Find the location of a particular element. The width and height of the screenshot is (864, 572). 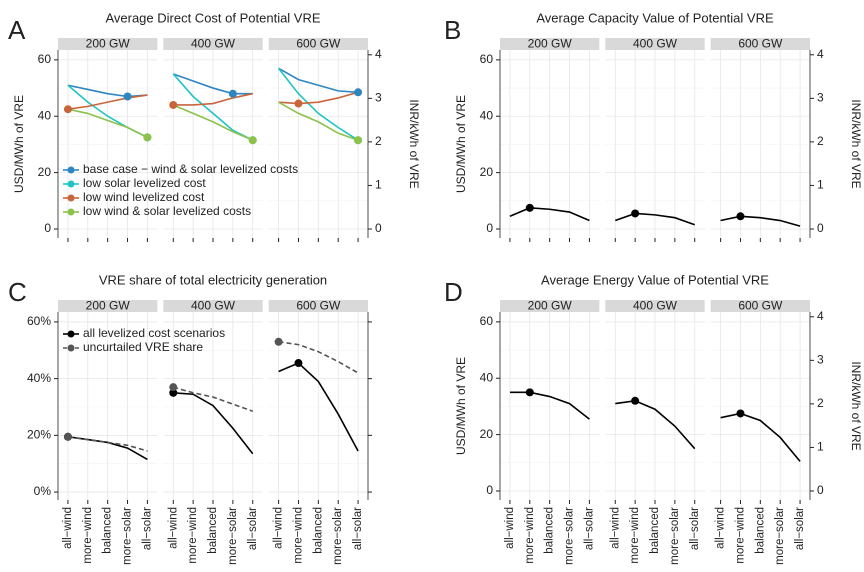

panel-letter: C is located at coordinates (17, 292).